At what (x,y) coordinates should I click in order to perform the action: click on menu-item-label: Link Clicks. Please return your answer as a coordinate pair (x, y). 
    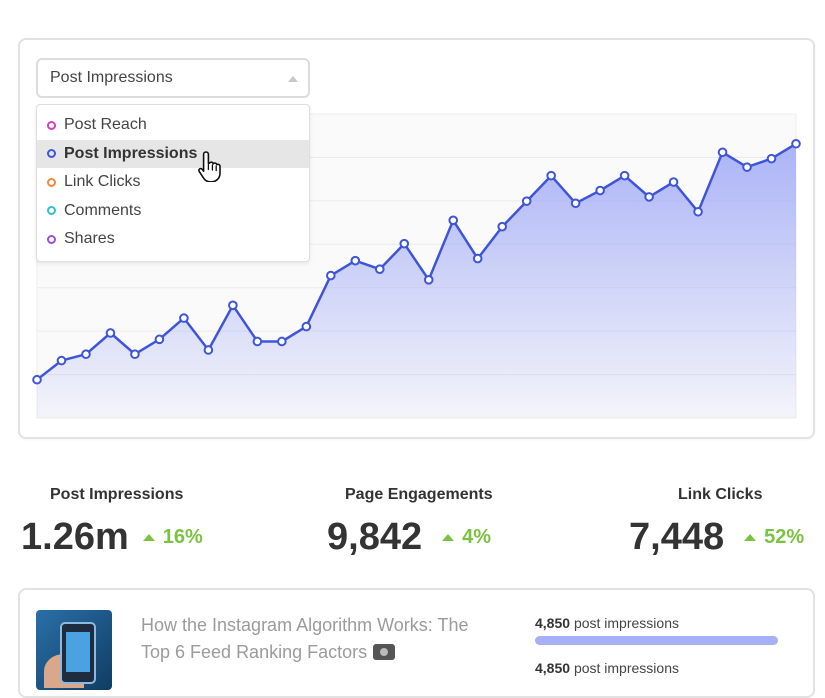
    Looking at the image, I should click on (102, 182).